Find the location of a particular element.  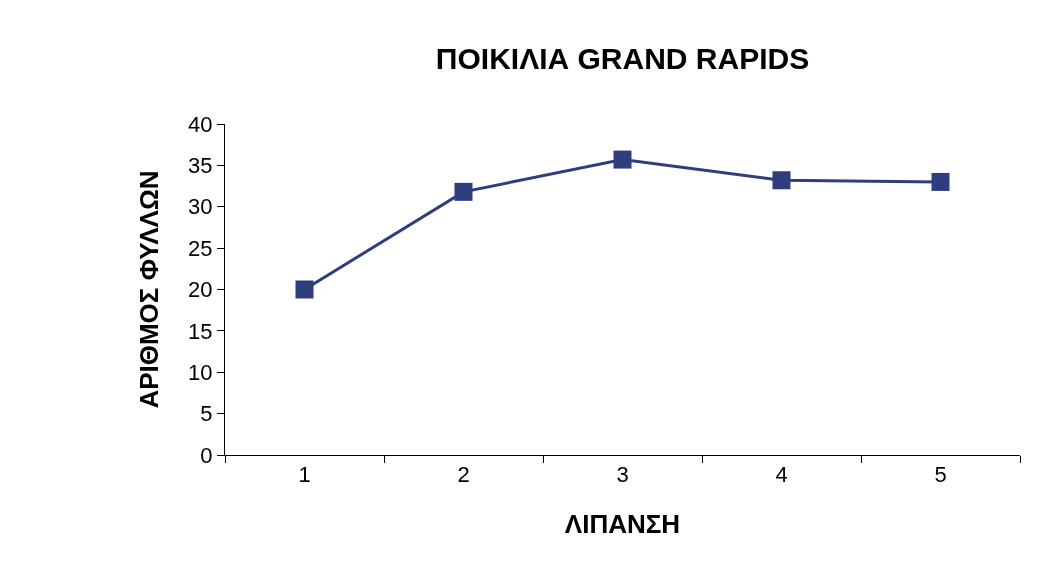

x-tick-label: 2 is located at coordinates (463, 475).